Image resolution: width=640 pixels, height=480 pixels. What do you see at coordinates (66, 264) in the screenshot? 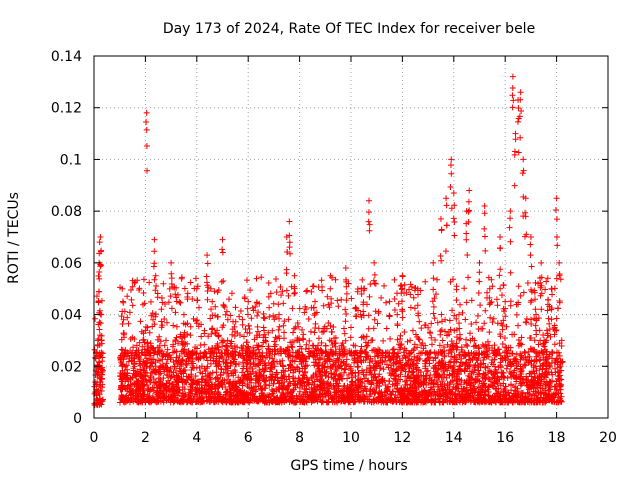
I see `y-tick-label-3: 0.06` at bounding box center [66, 264].